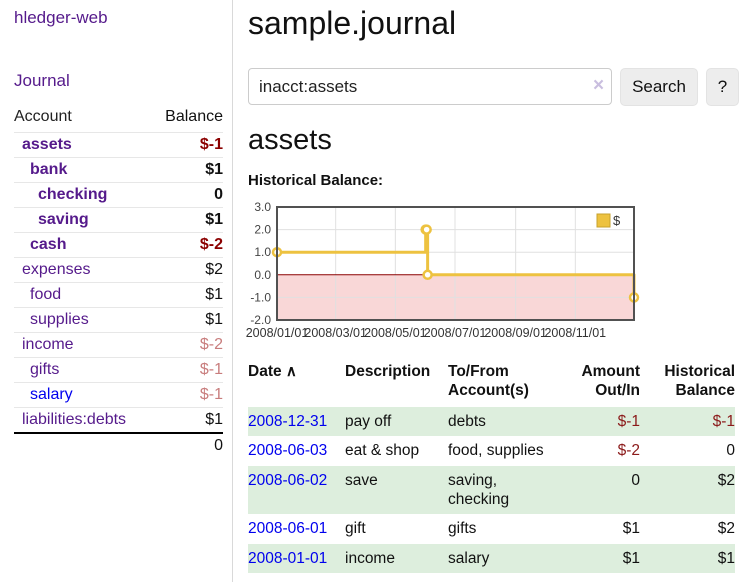 The image size is (742, 582). What do you see at coordinates (73, 194) in the screenshot?
I see `sidebar-account-checking: checking` at bounding box center [73, 194].